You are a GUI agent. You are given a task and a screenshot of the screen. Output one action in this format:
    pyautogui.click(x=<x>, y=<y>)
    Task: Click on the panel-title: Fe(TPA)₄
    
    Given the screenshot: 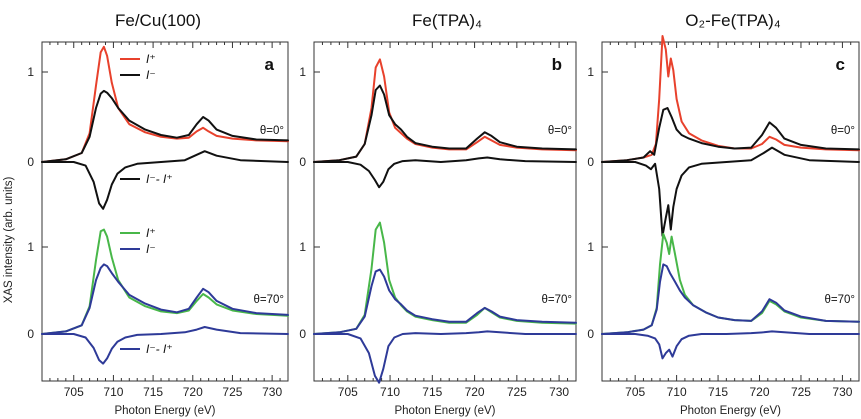 What is the action you would take?
    pyautogui.click(x=447, y=20)
    